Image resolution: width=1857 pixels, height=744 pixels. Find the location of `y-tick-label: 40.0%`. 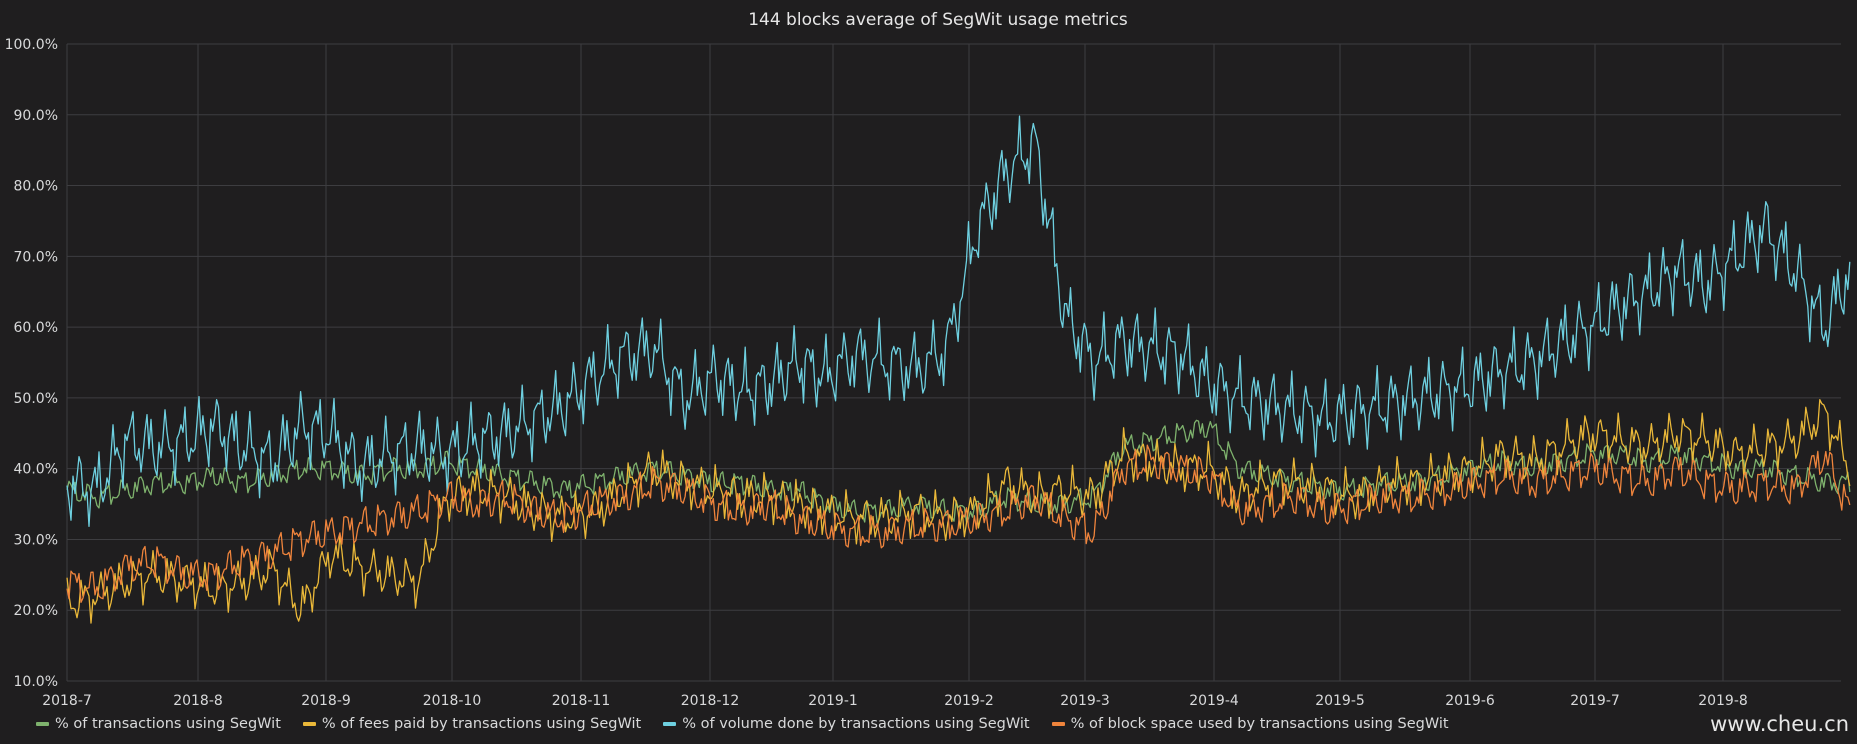

y-tick-label: 40.0% is located at coordinates (36, 470).